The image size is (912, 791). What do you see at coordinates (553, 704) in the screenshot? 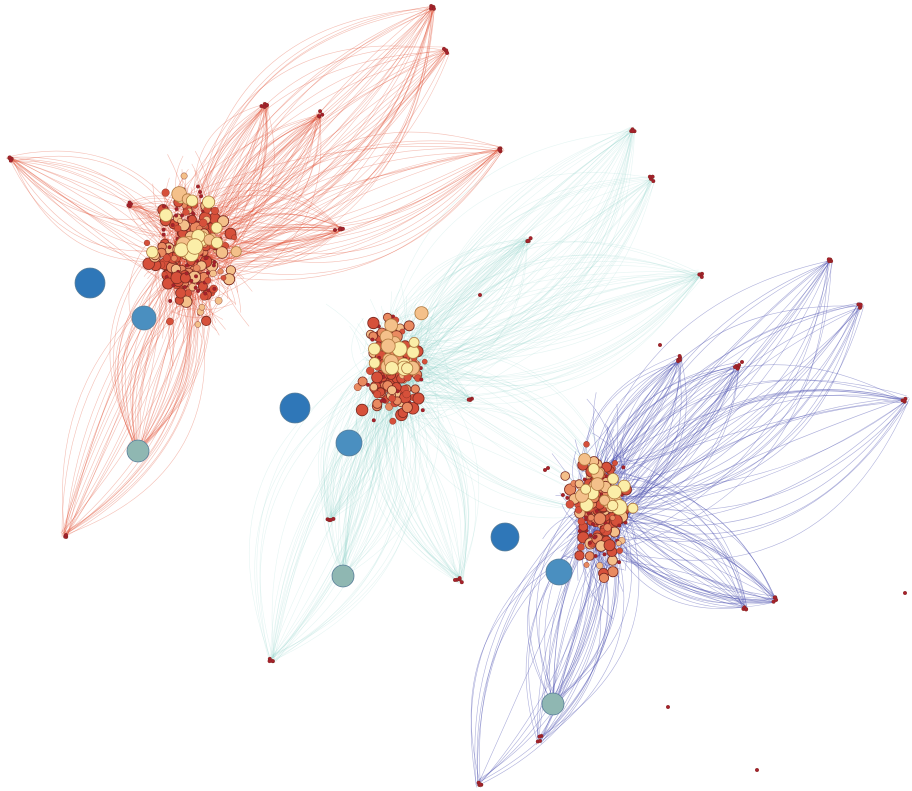
I see `grey-teal-hub-node` at bounding box center [553, 704].